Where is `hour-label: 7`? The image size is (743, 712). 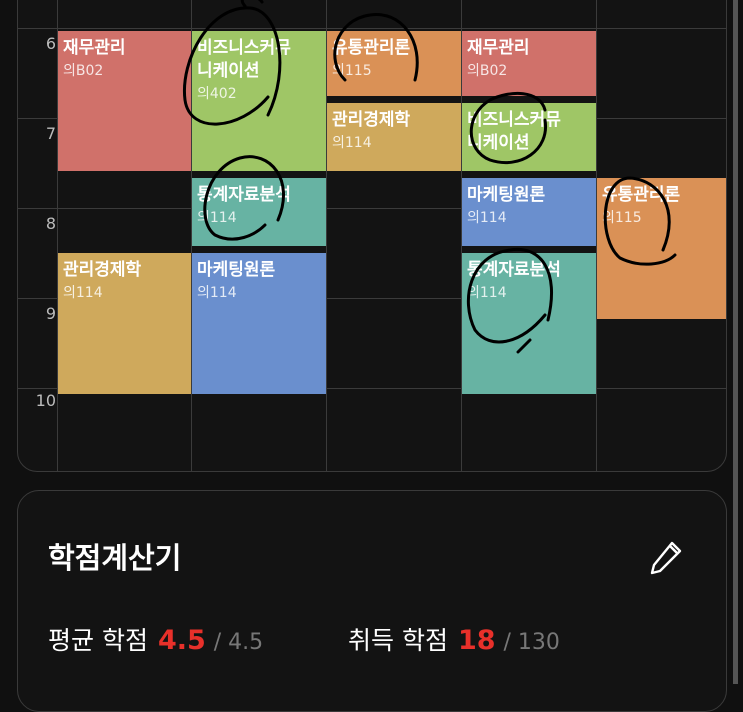 hour-label: 7 is located at coordinates (50, 133).